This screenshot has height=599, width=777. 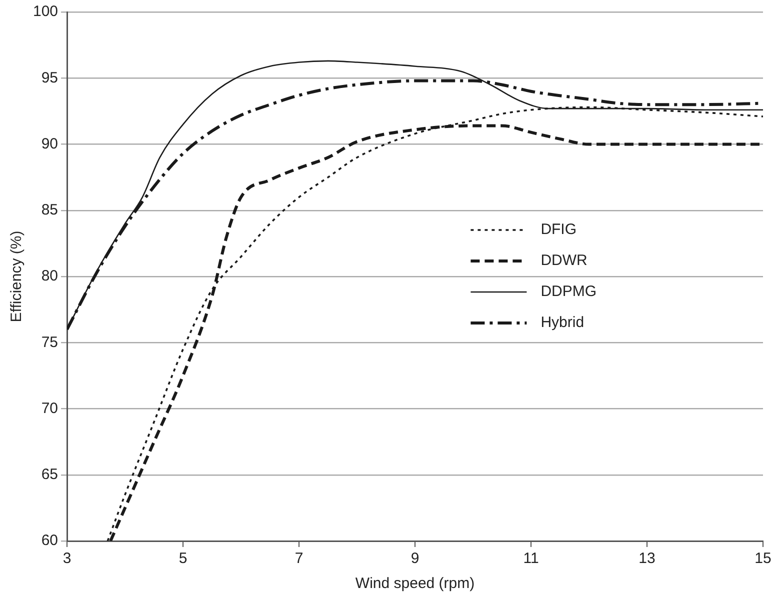 What do you see at coordinates (562, 323) in the screenshot?
I see `legend-label: Hybrid` at bounding box center [562, 323].